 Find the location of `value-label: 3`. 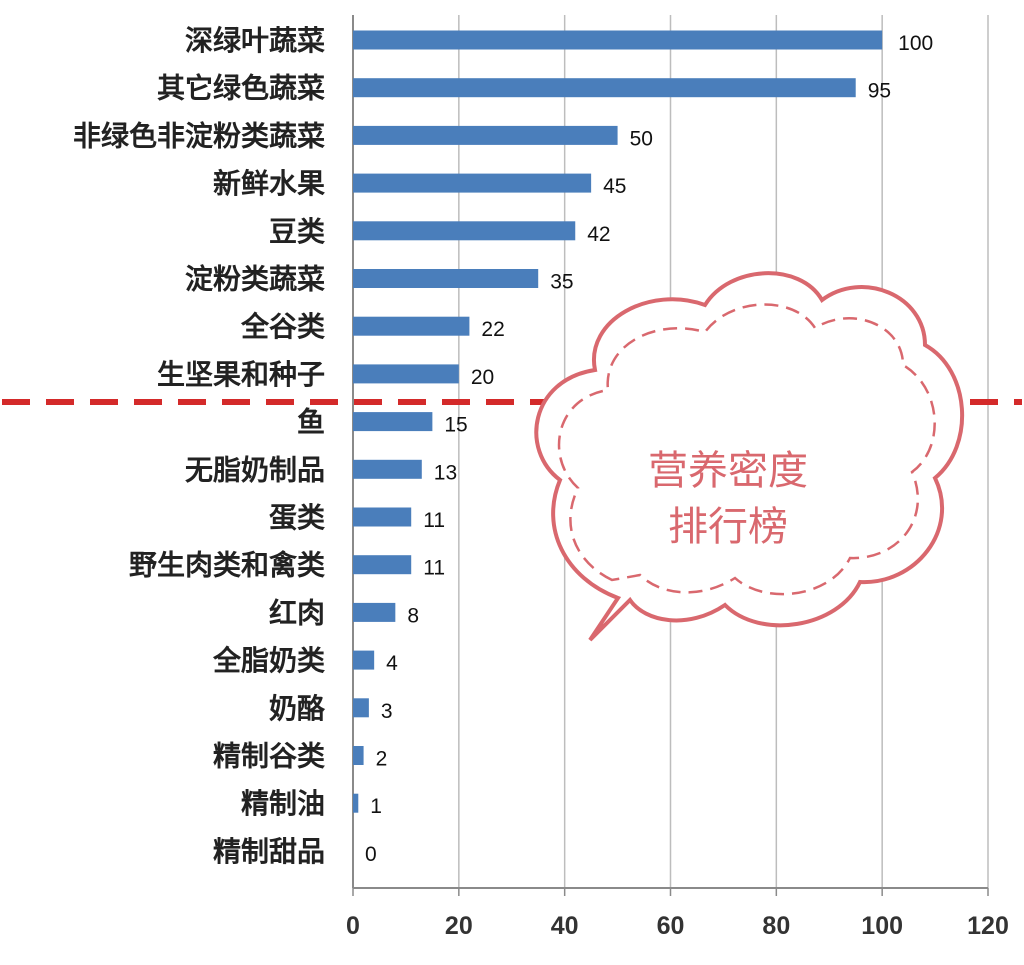

value-label: 3 is located at coordinates (387, 711).